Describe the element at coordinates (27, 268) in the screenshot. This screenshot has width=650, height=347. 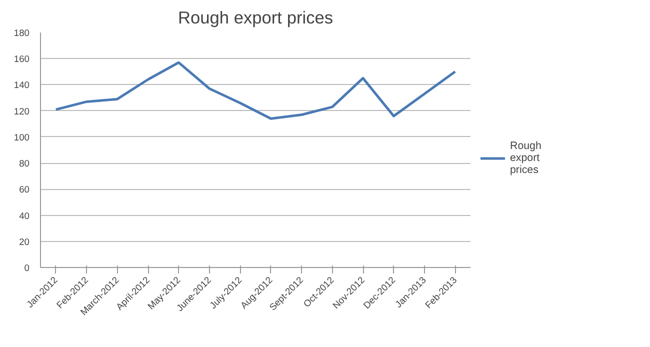
I see `y-tick-label: 0` at that location.